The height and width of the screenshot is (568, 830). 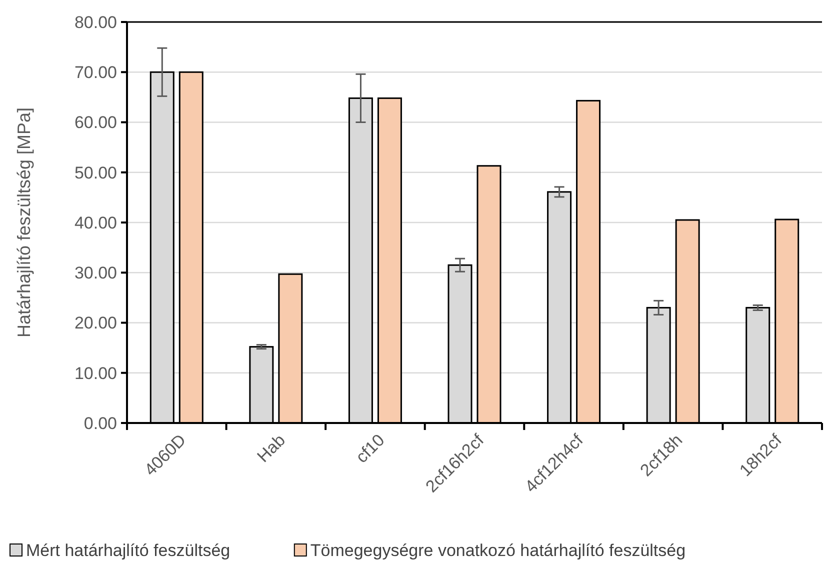 I want to click on legend-label: Mért határhajlító feszültség, so click(x=128, y=550).